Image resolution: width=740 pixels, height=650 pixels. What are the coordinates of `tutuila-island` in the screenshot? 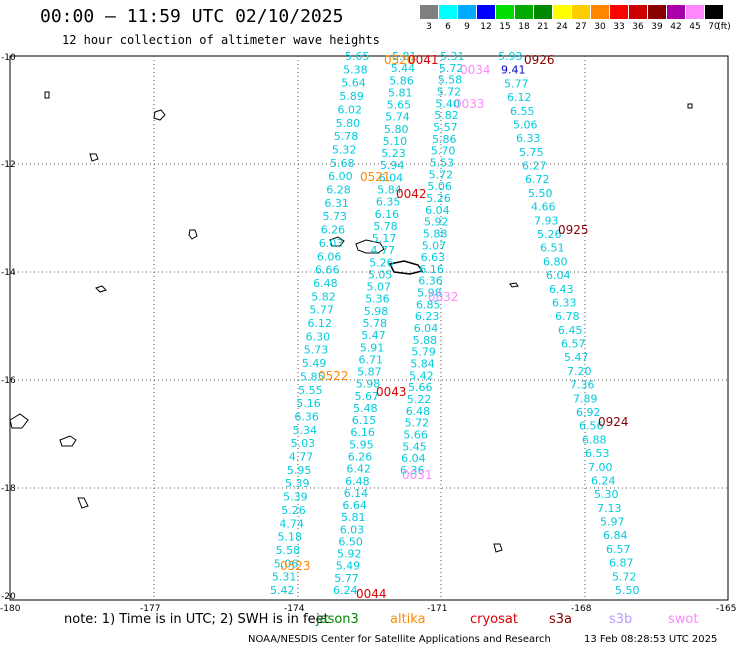 It's located at (406, 267).